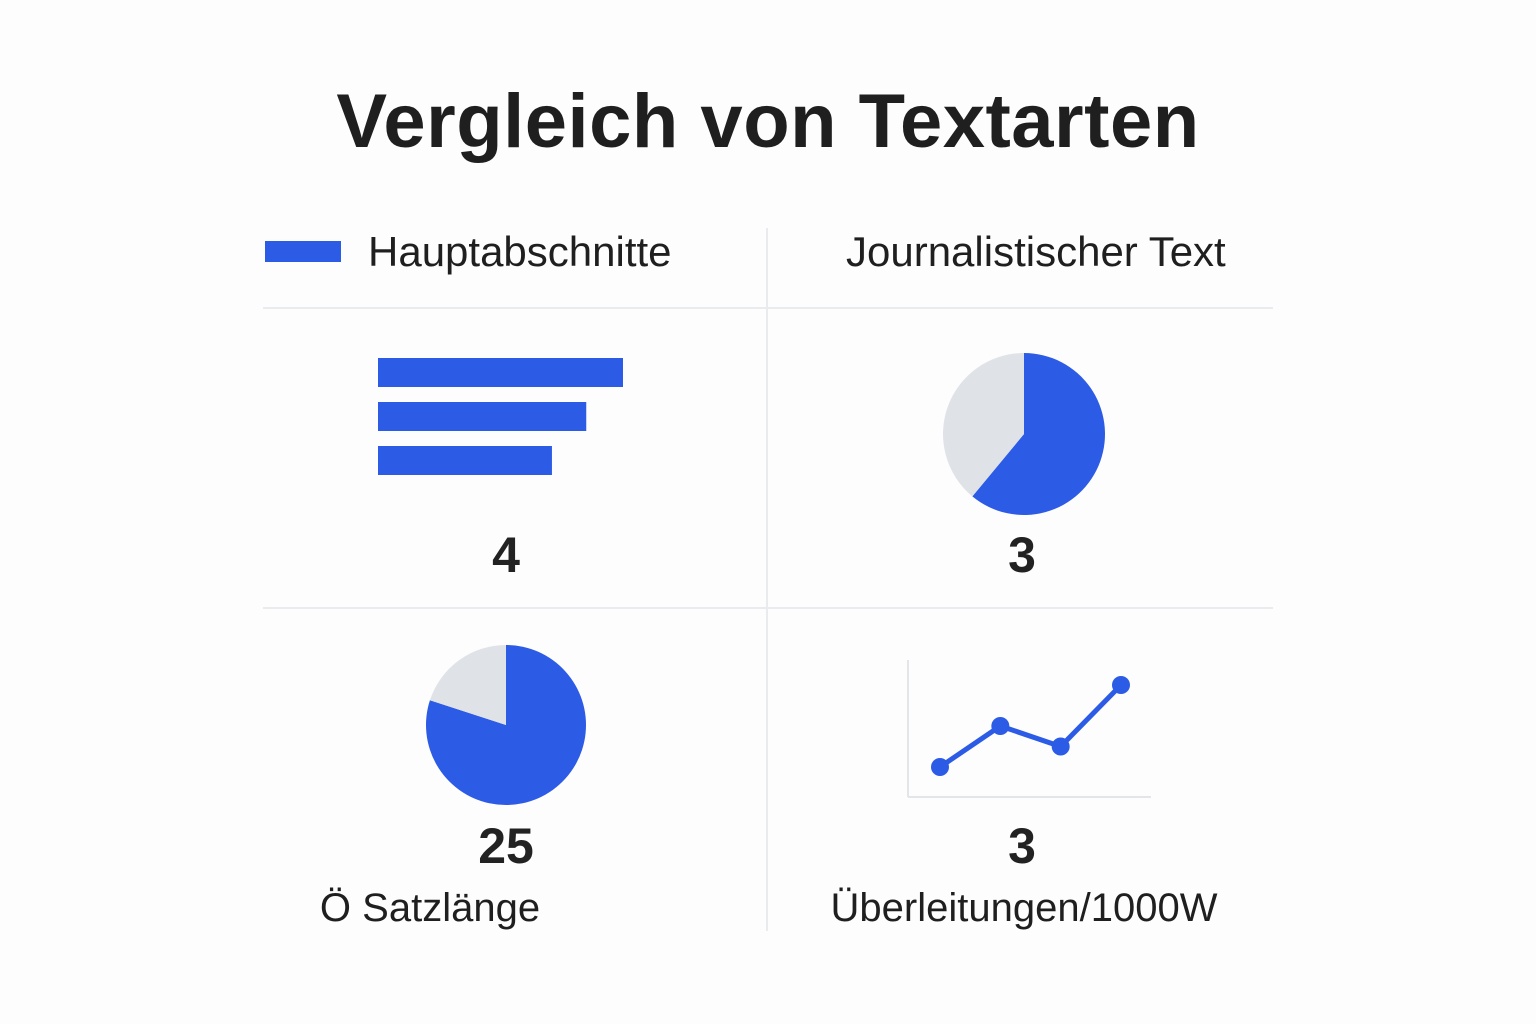 The height and width of the screenshot is (1024, 1536). Describe the element at coordinates (520, 251) in the screenshot. I see `legend-label: Hauptabschnitte` at that location.